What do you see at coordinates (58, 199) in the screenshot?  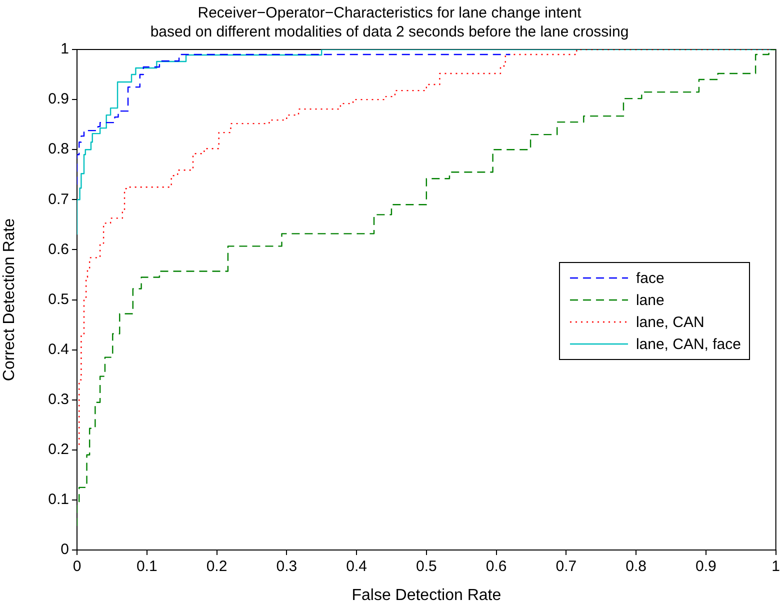 I see `y-tick-label: 0.7` at bounding box center [58, 199].